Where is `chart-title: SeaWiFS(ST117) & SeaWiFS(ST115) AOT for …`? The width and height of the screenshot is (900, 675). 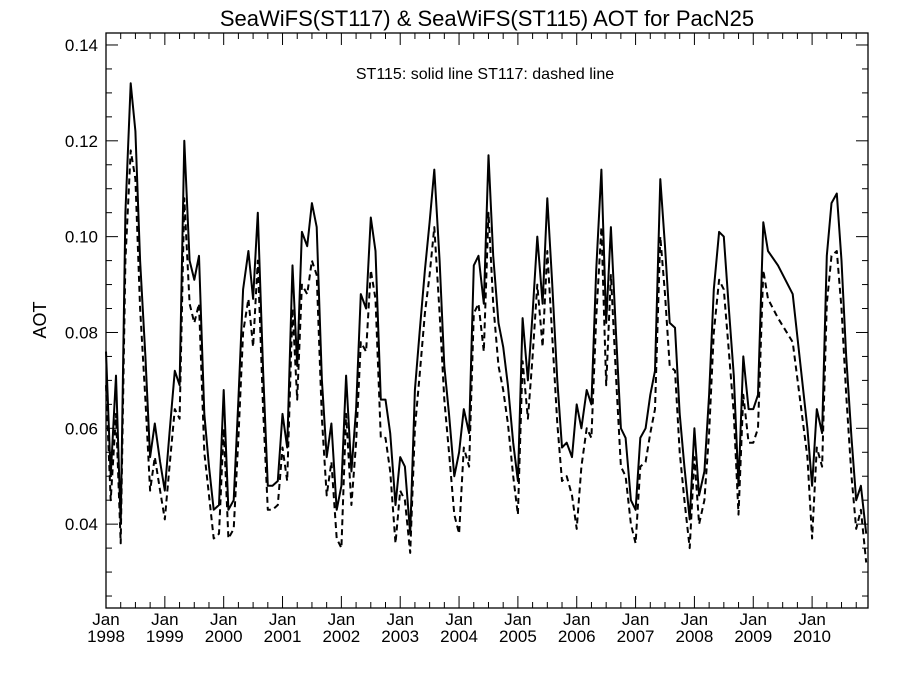
chart-title: SeaWiFS(ST117) & SeaWiFS(ST115) AOT for … is located at coordinates (487, 18).